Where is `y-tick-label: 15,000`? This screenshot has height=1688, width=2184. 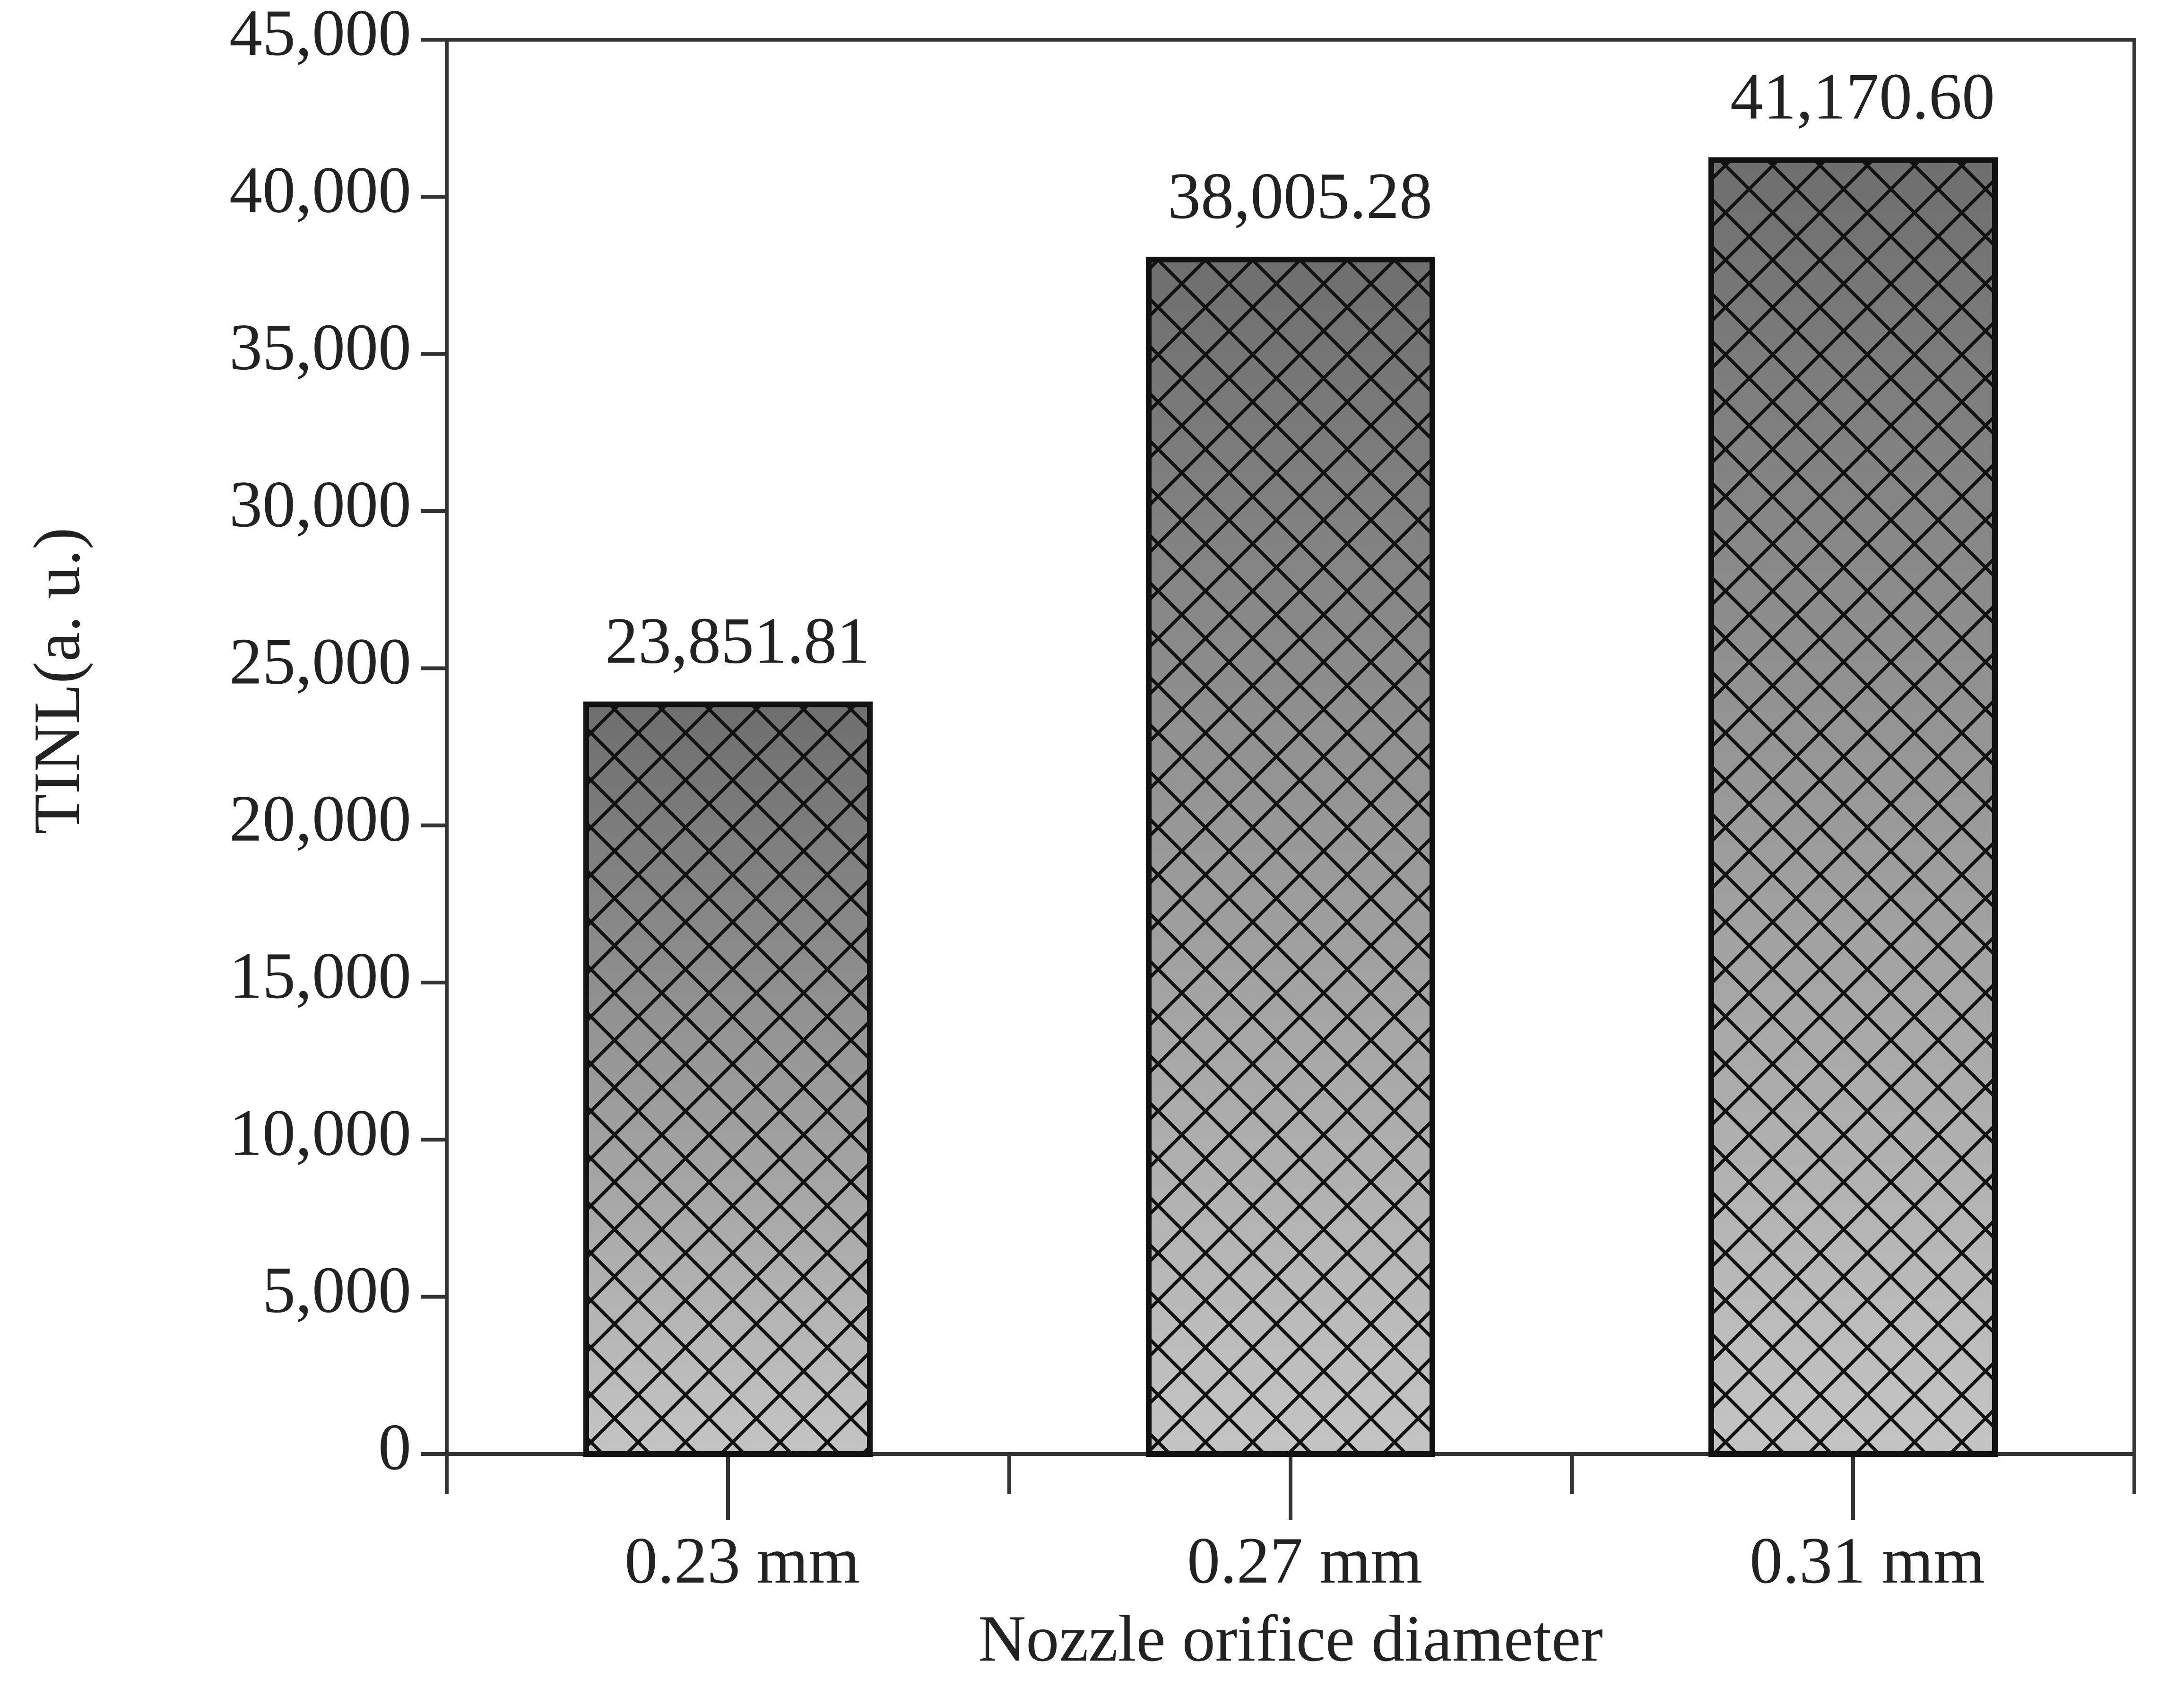 y-tick-label: 15,000 is located at coordinates (320, 975).